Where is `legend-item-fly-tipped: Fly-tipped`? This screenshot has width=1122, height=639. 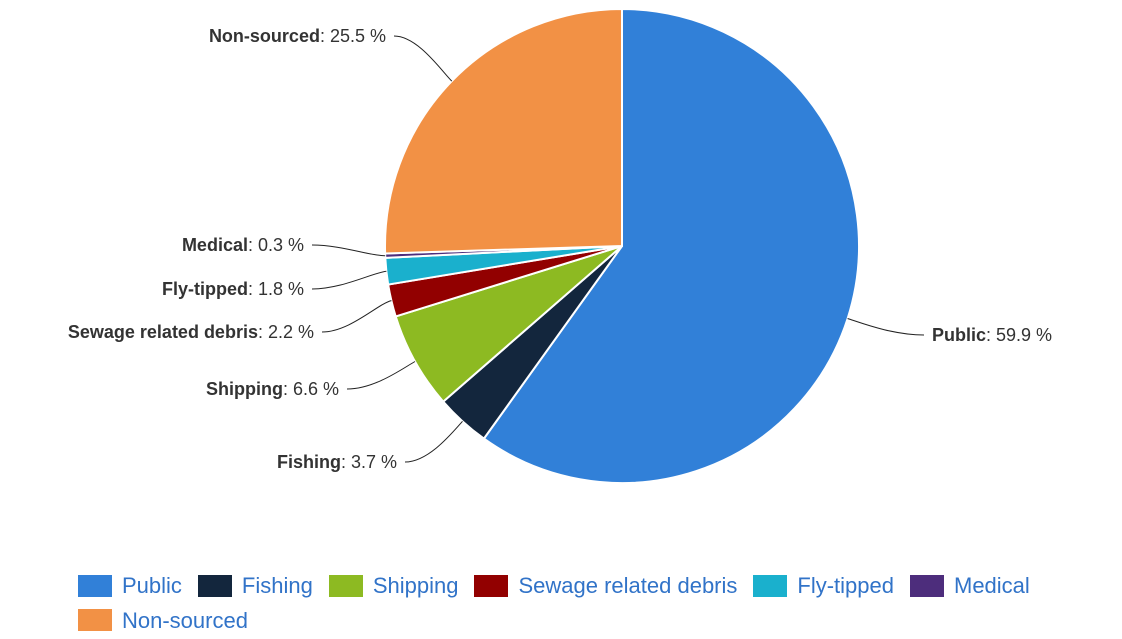 legend-item-fly-tipped: Fly-tipped is located at coordinates (823, 585).